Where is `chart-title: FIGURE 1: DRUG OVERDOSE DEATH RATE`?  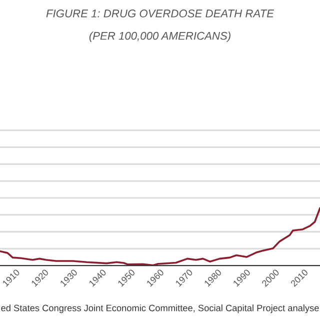 chart-title: FIGURE 1: DRUG OVERDOSE DEATH RATE is located at coordinates (160, 14).